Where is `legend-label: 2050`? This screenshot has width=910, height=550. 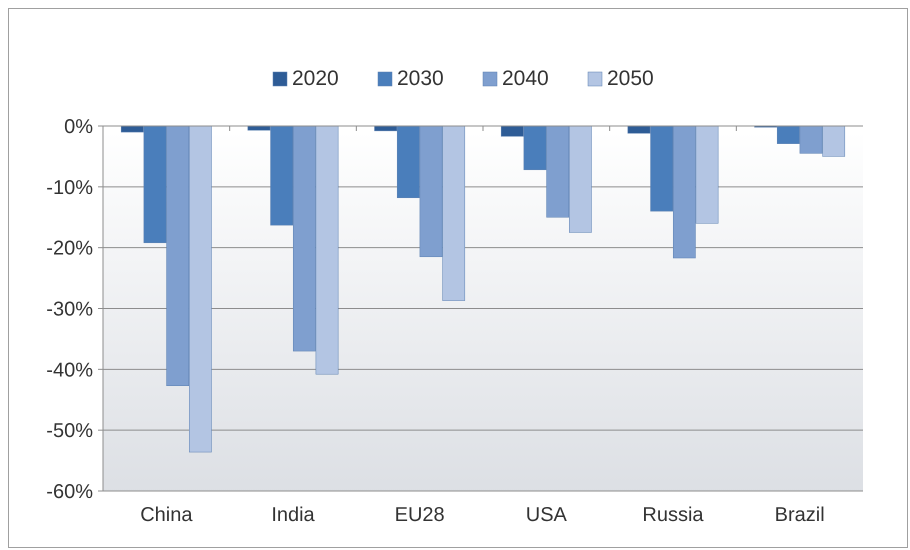 legend-label: 2050 is located at coordinates (630, 78).